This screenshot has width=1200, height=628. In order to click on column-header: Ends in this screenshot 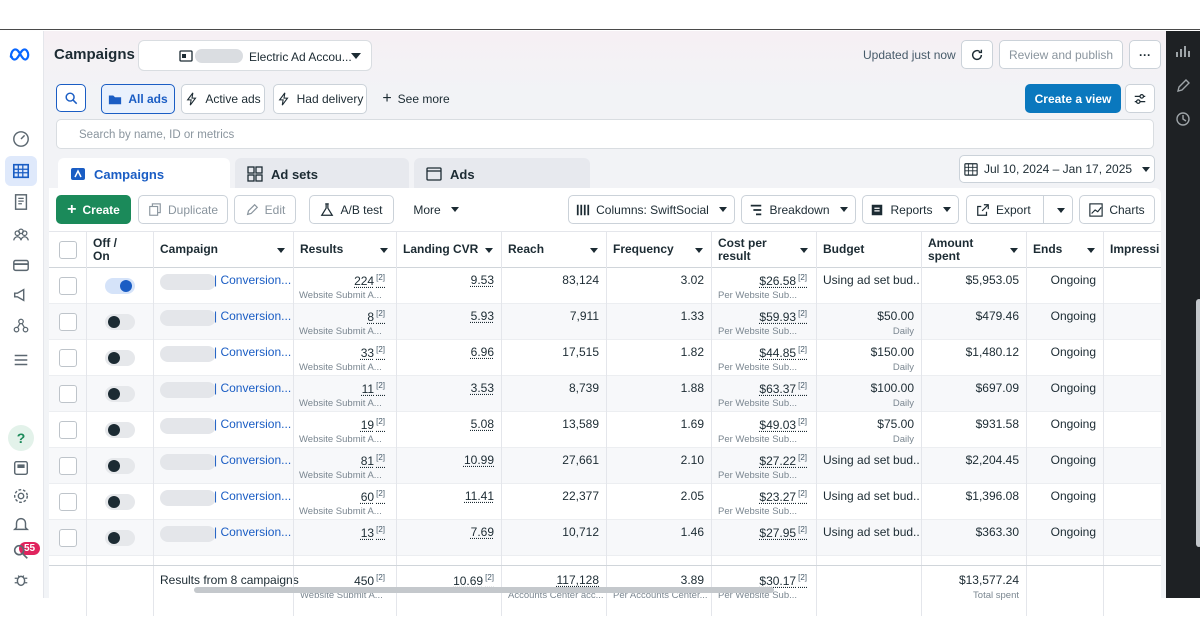, I will do `click(1065, 250)`.